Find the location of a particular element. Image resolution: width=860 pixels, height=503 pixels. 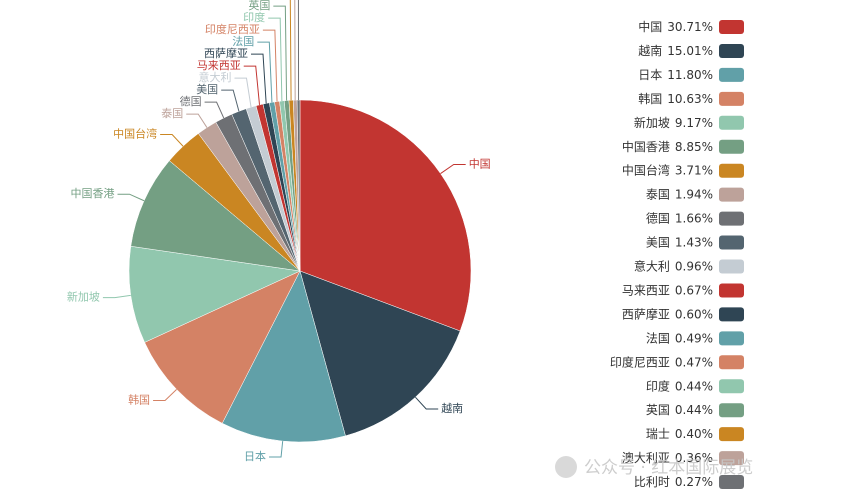

legend-label: 澳大利亚 0.36% is located at coordinates (667, 458).